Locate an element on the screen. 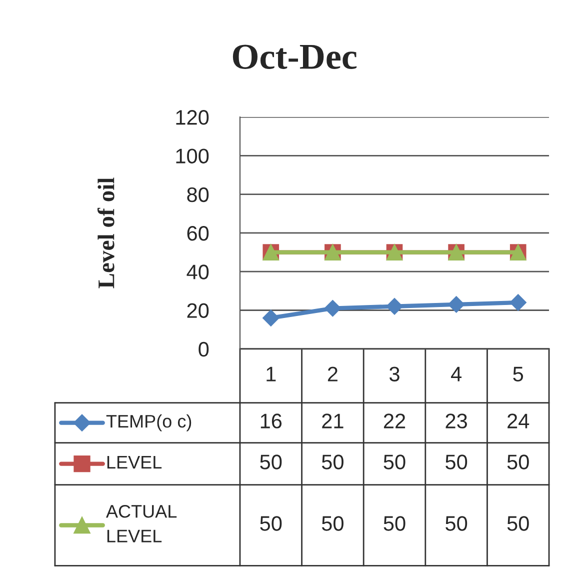  y-tick-label: 100 is located at coordinates (192, 156).